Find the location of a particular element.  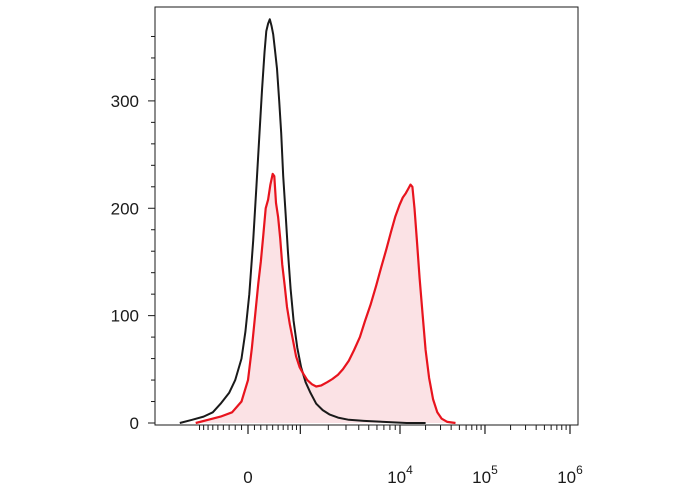

x-tick-label: 10⁵ is located at coordinates (485, 475).